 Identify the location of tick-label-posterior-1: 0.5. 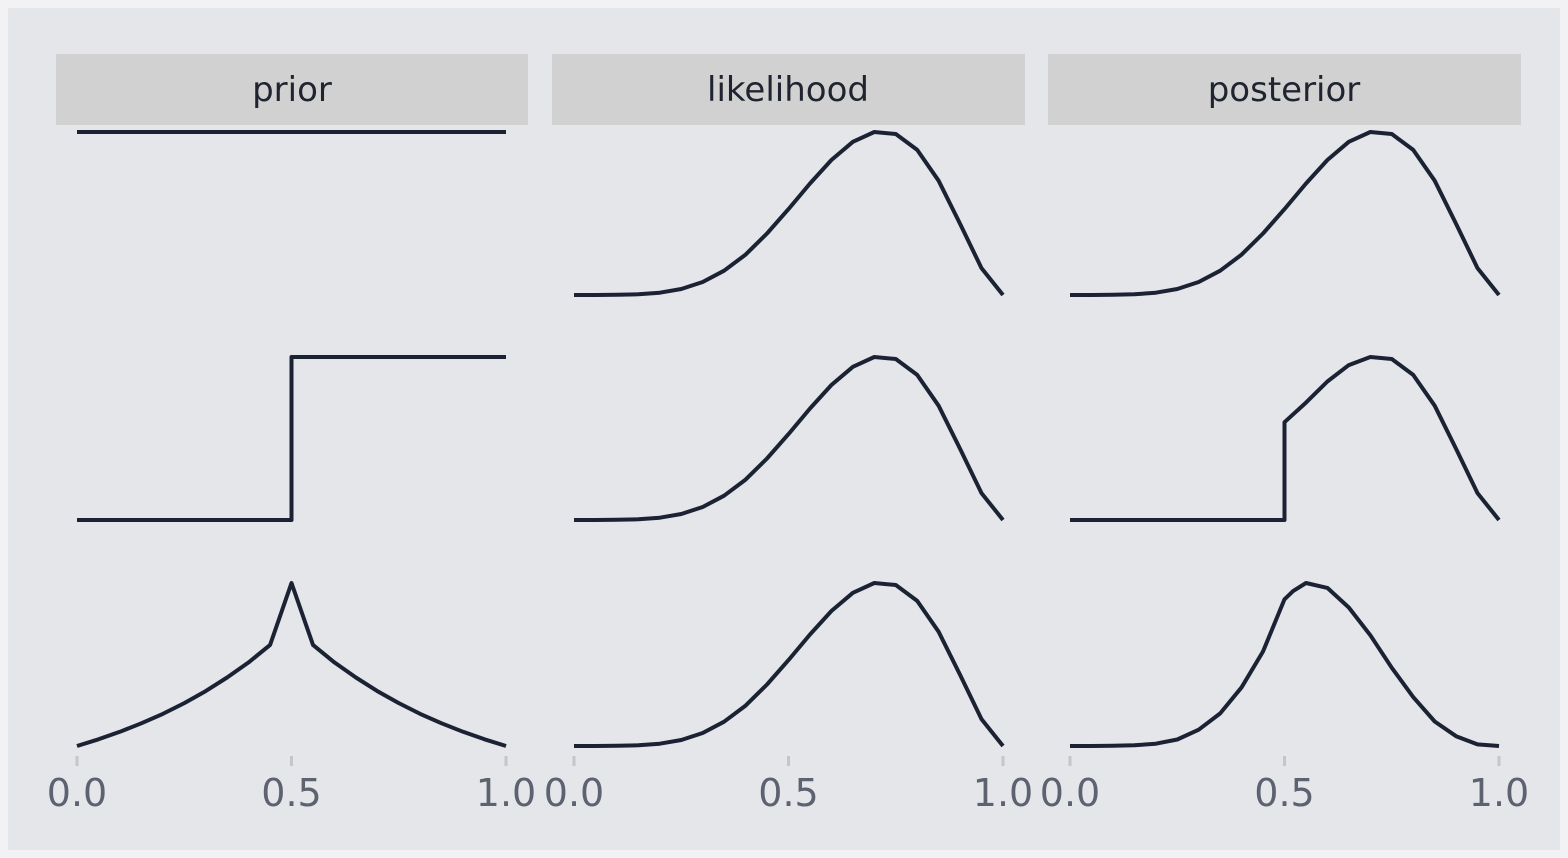
(1284, 793).